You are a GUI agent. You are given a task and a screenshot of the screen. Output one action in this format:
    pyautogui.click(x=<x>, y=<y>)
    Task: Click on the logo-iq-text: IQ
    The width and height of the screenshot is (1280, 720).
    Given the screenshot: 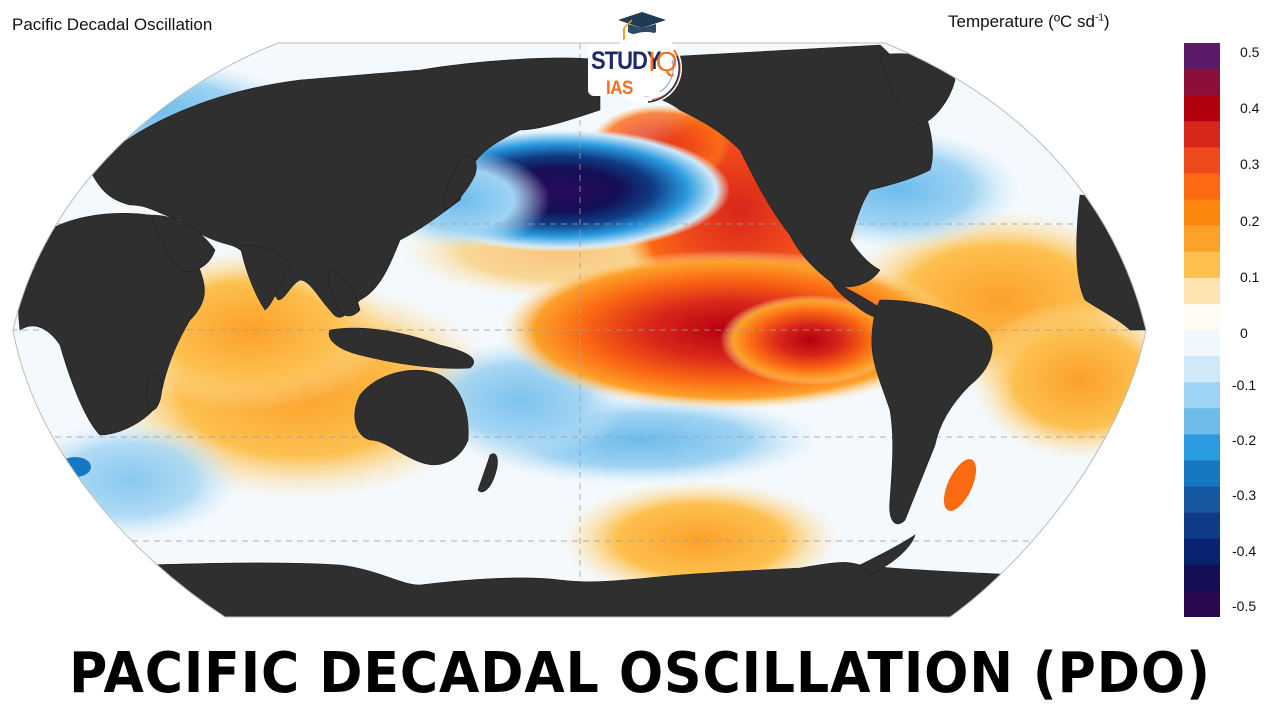 What is the action you would take?
    pyautogui.click(x=663, y=61)
    